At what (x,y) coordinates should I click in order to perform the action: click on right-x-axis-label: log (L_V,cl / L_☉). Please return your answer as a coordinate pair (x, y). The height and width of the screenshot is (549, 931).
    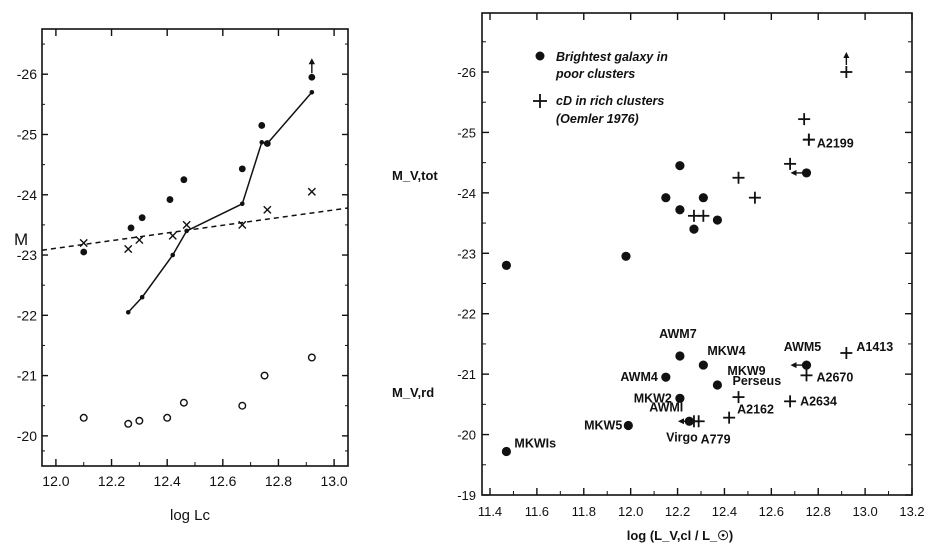
    Looking at the image, I should click on (680, 535).